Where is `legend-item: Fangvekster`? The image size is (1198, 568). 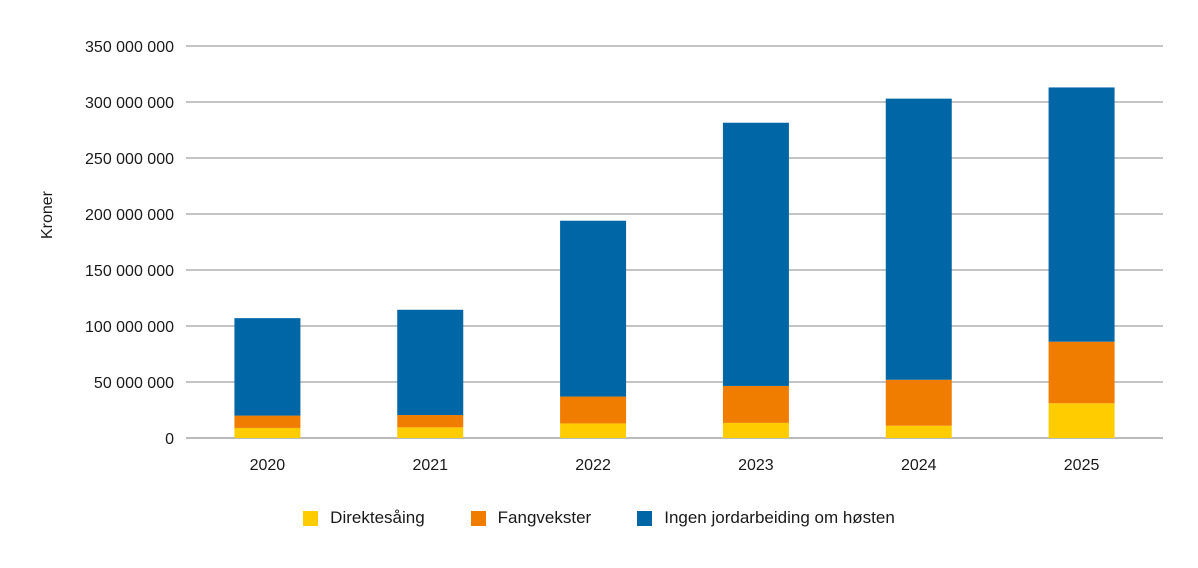 legend-item: Fangvekster is located at coordinates (531, 518).